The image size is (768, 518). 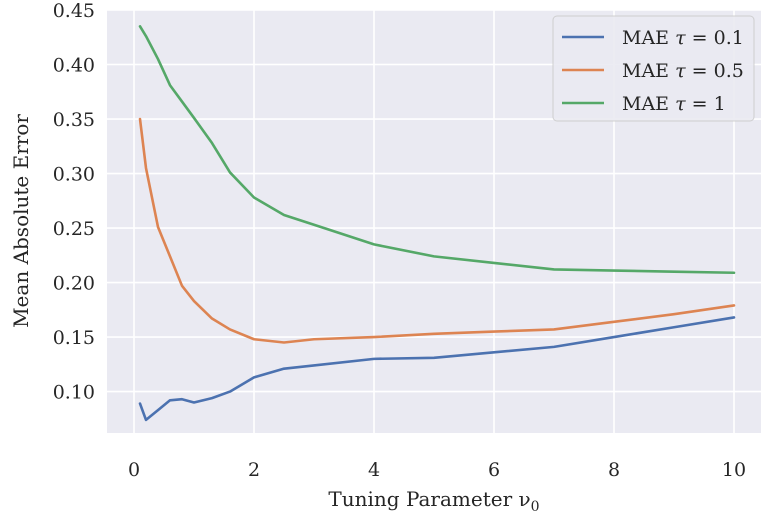 What do you see at coordinates (74, 11) in the screenshot?
I see `y-tick-label: 0.45` at bounding box center [74, 11].